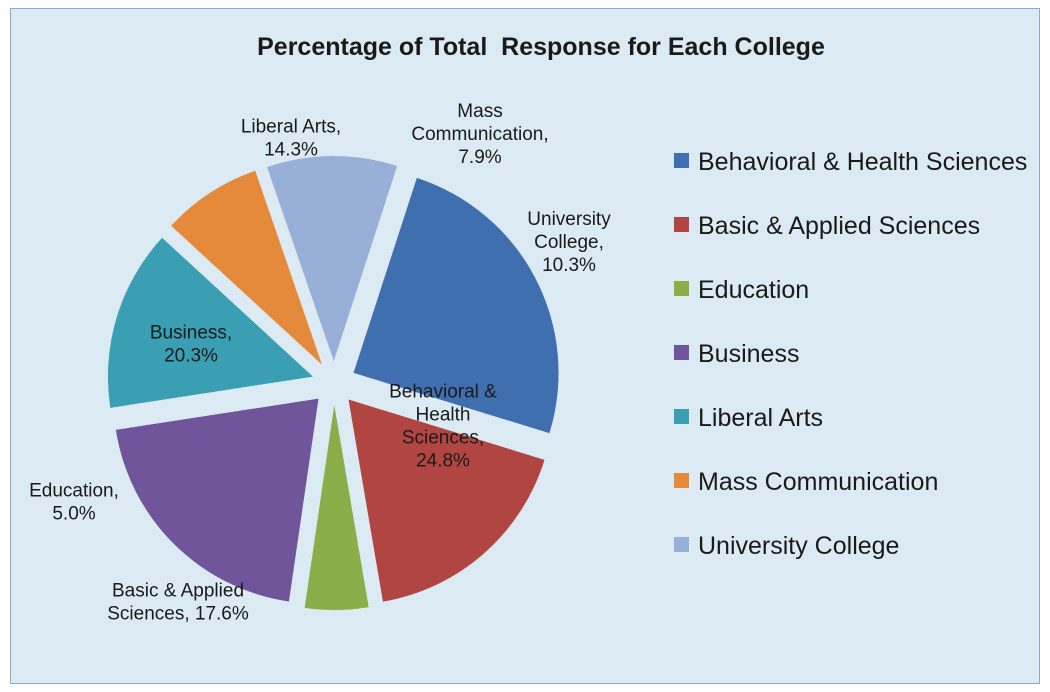  I want to click on legend-label: Behavioral & Health Sciences, so click(862, 162).